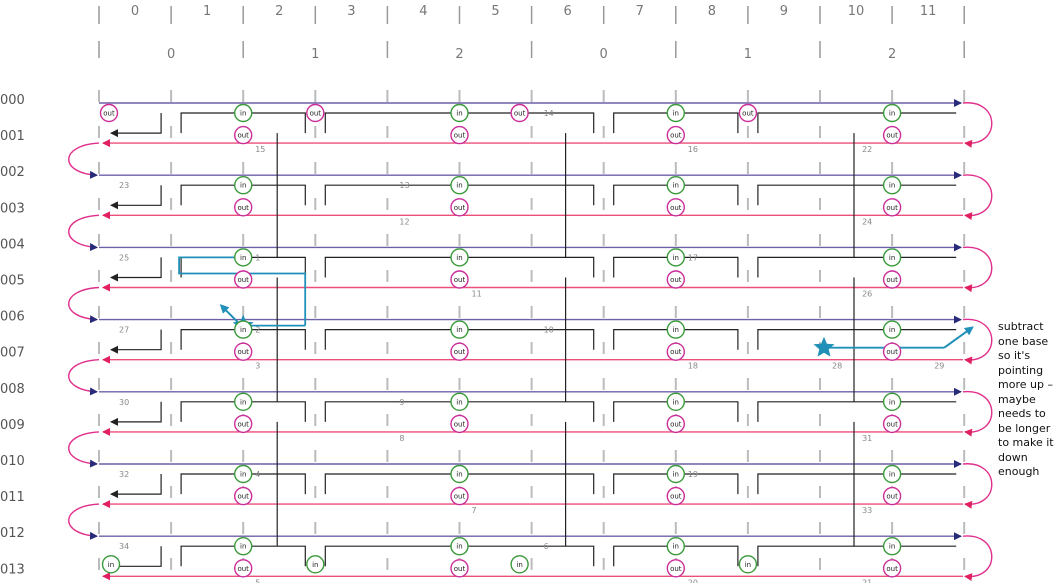 This screenshot has width=1063, height=583. I want to click on right-loop, so click(977, 269).